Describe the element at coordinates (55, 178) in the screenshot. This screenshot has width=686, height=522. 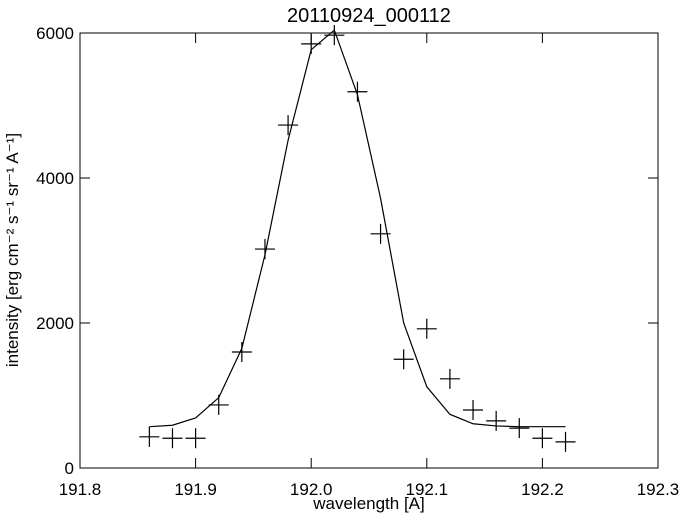
I see `y-tick-label: 4000` at that location.